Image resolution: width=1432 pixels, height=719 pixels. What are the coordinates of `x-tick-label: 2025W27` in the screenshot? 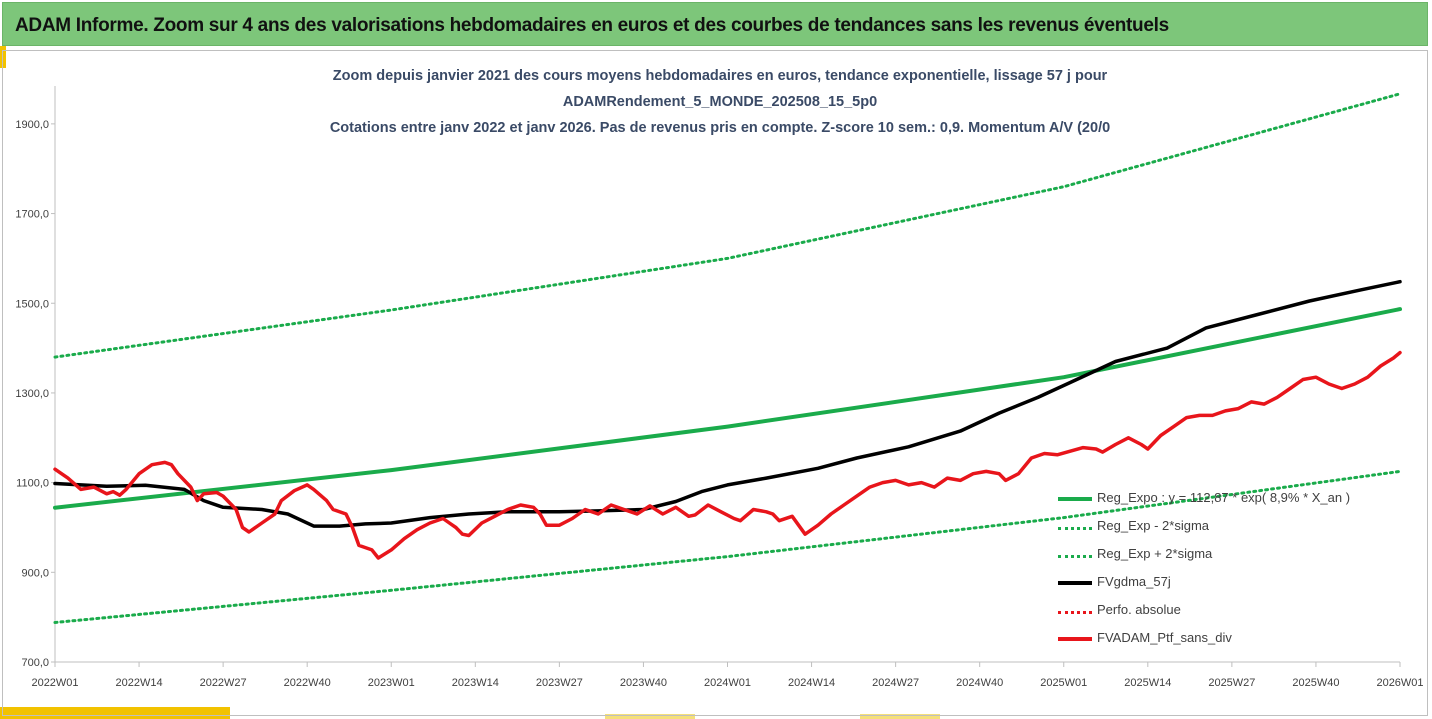 It's located at (1231, 683).